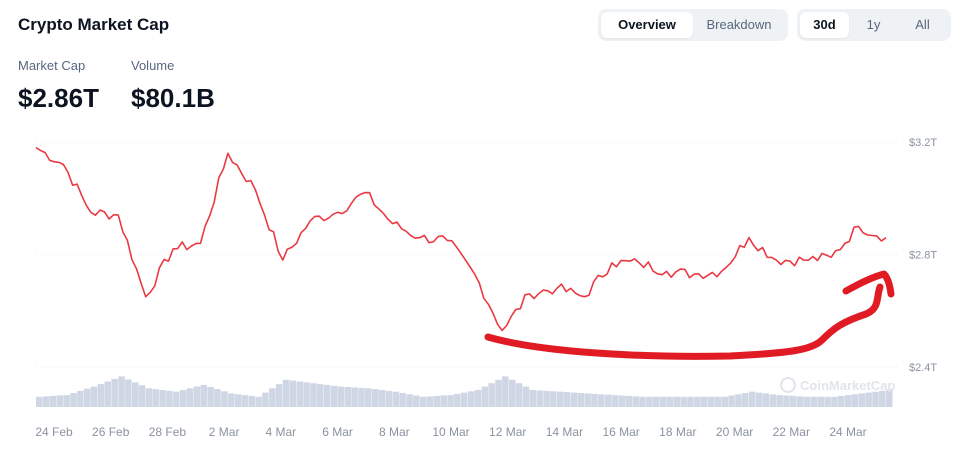 Image resolution: width=959 pixels, height=461 pixels. What do you see at coordinates (791, 432) in the screenshot?
I see `x-tick-label: 22 Mar` at bounding box center [791, 432].